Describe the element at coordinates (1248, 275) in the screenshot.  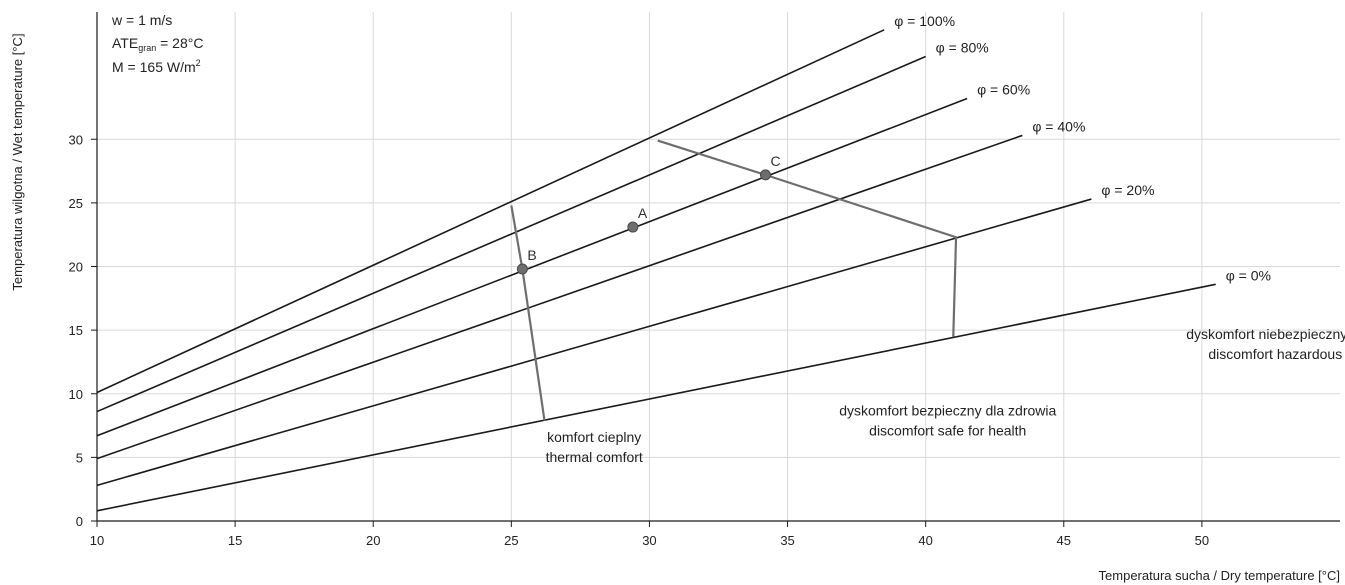
I see `humidity-line-label: φ = 0%` at that location.